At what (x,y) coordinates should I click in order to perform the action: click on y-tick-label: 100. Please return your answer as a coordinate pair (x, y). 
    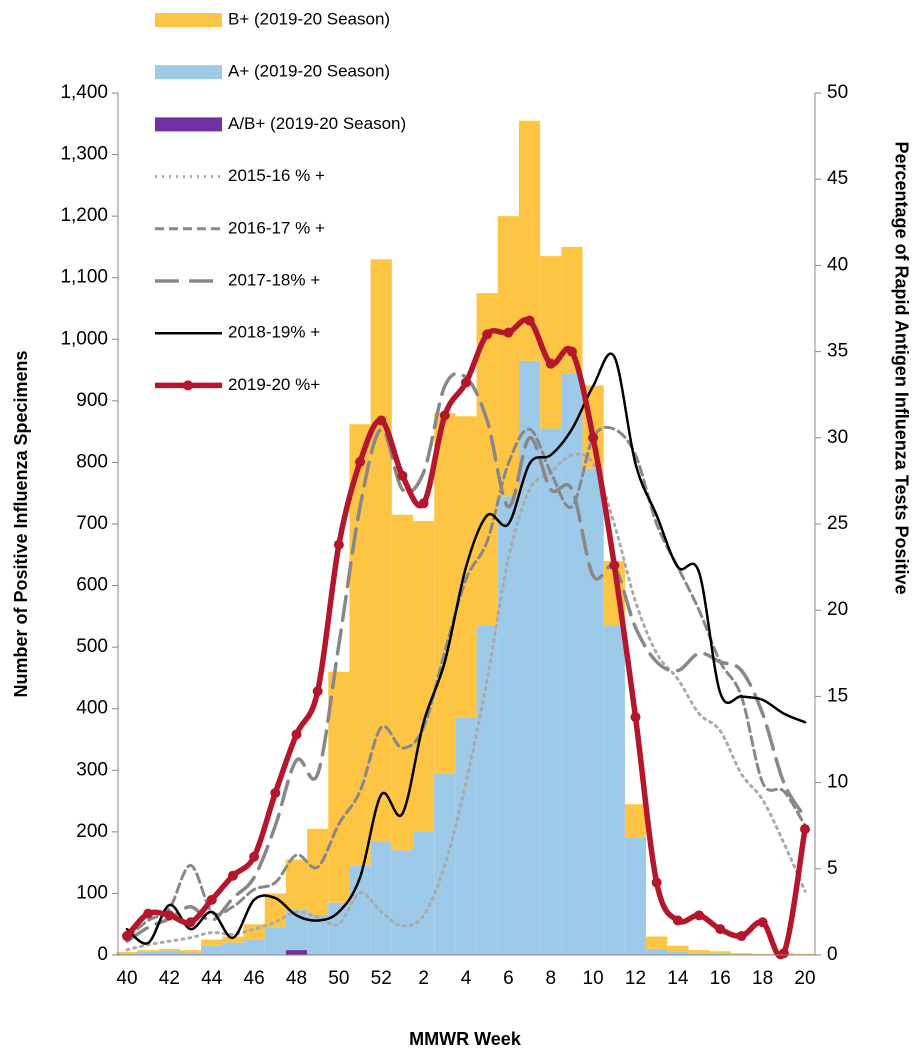
    Looking at the image, I should click on (92, 892).